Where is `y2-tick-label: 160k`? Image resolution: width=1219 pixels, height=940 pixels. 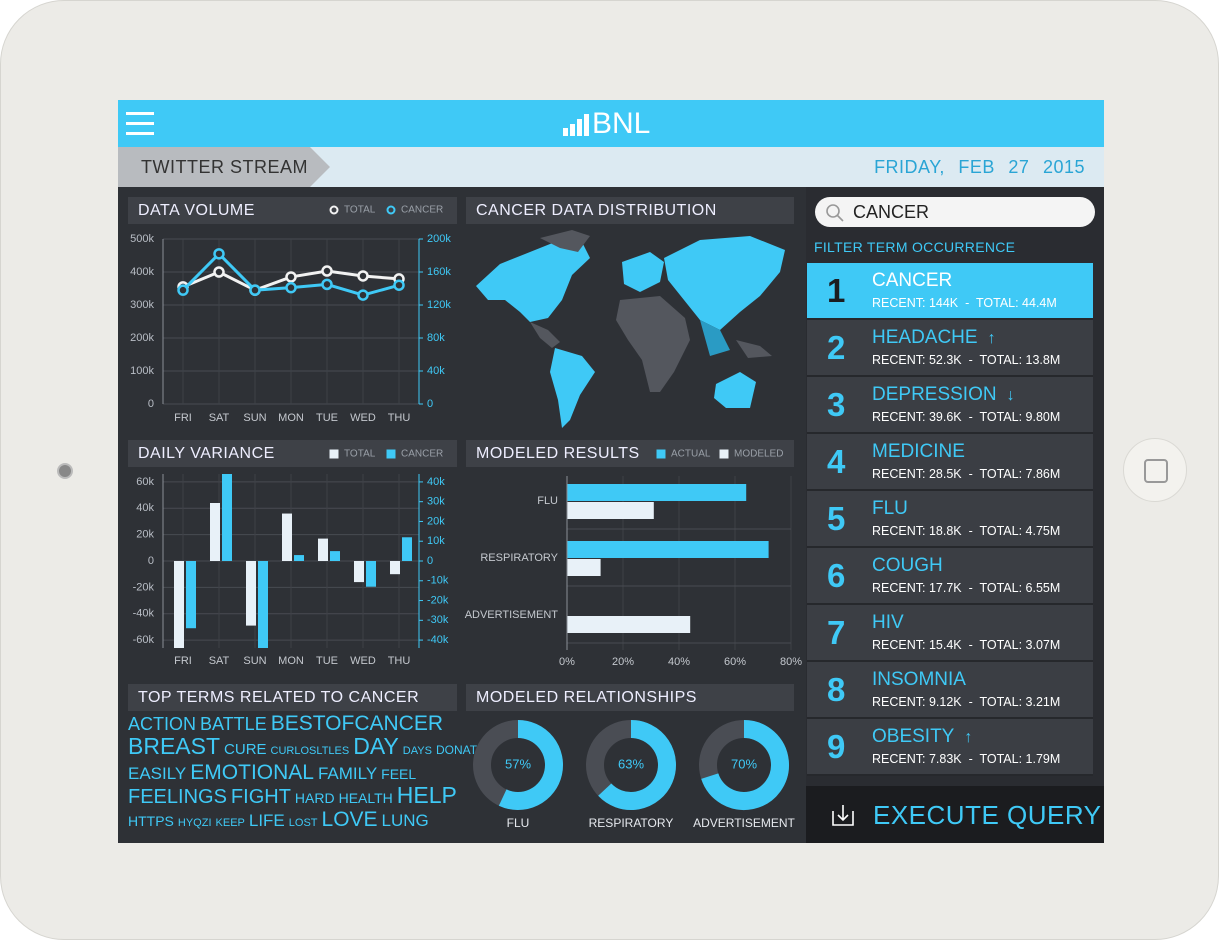
y2-tick-label: 160k is located at coordinates (439, 272).